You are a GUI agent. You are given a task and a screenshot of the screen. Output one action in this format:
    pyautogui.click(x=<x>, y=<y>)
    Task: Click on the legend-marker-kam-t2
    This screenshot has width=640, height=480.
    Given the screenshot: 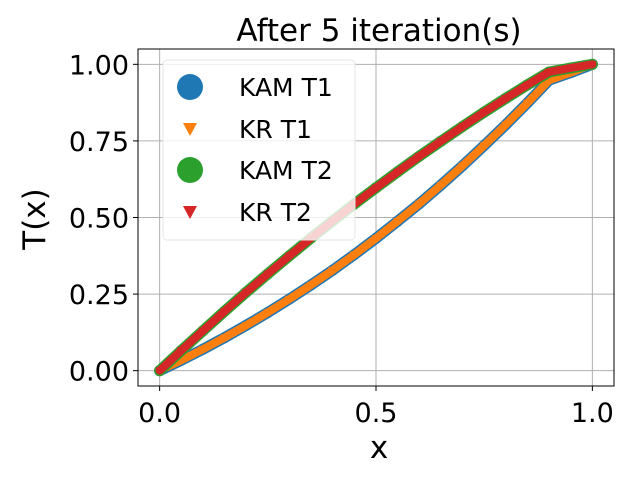 What is the action you would take?
    pyautogui.click(x=190, y=170)
    